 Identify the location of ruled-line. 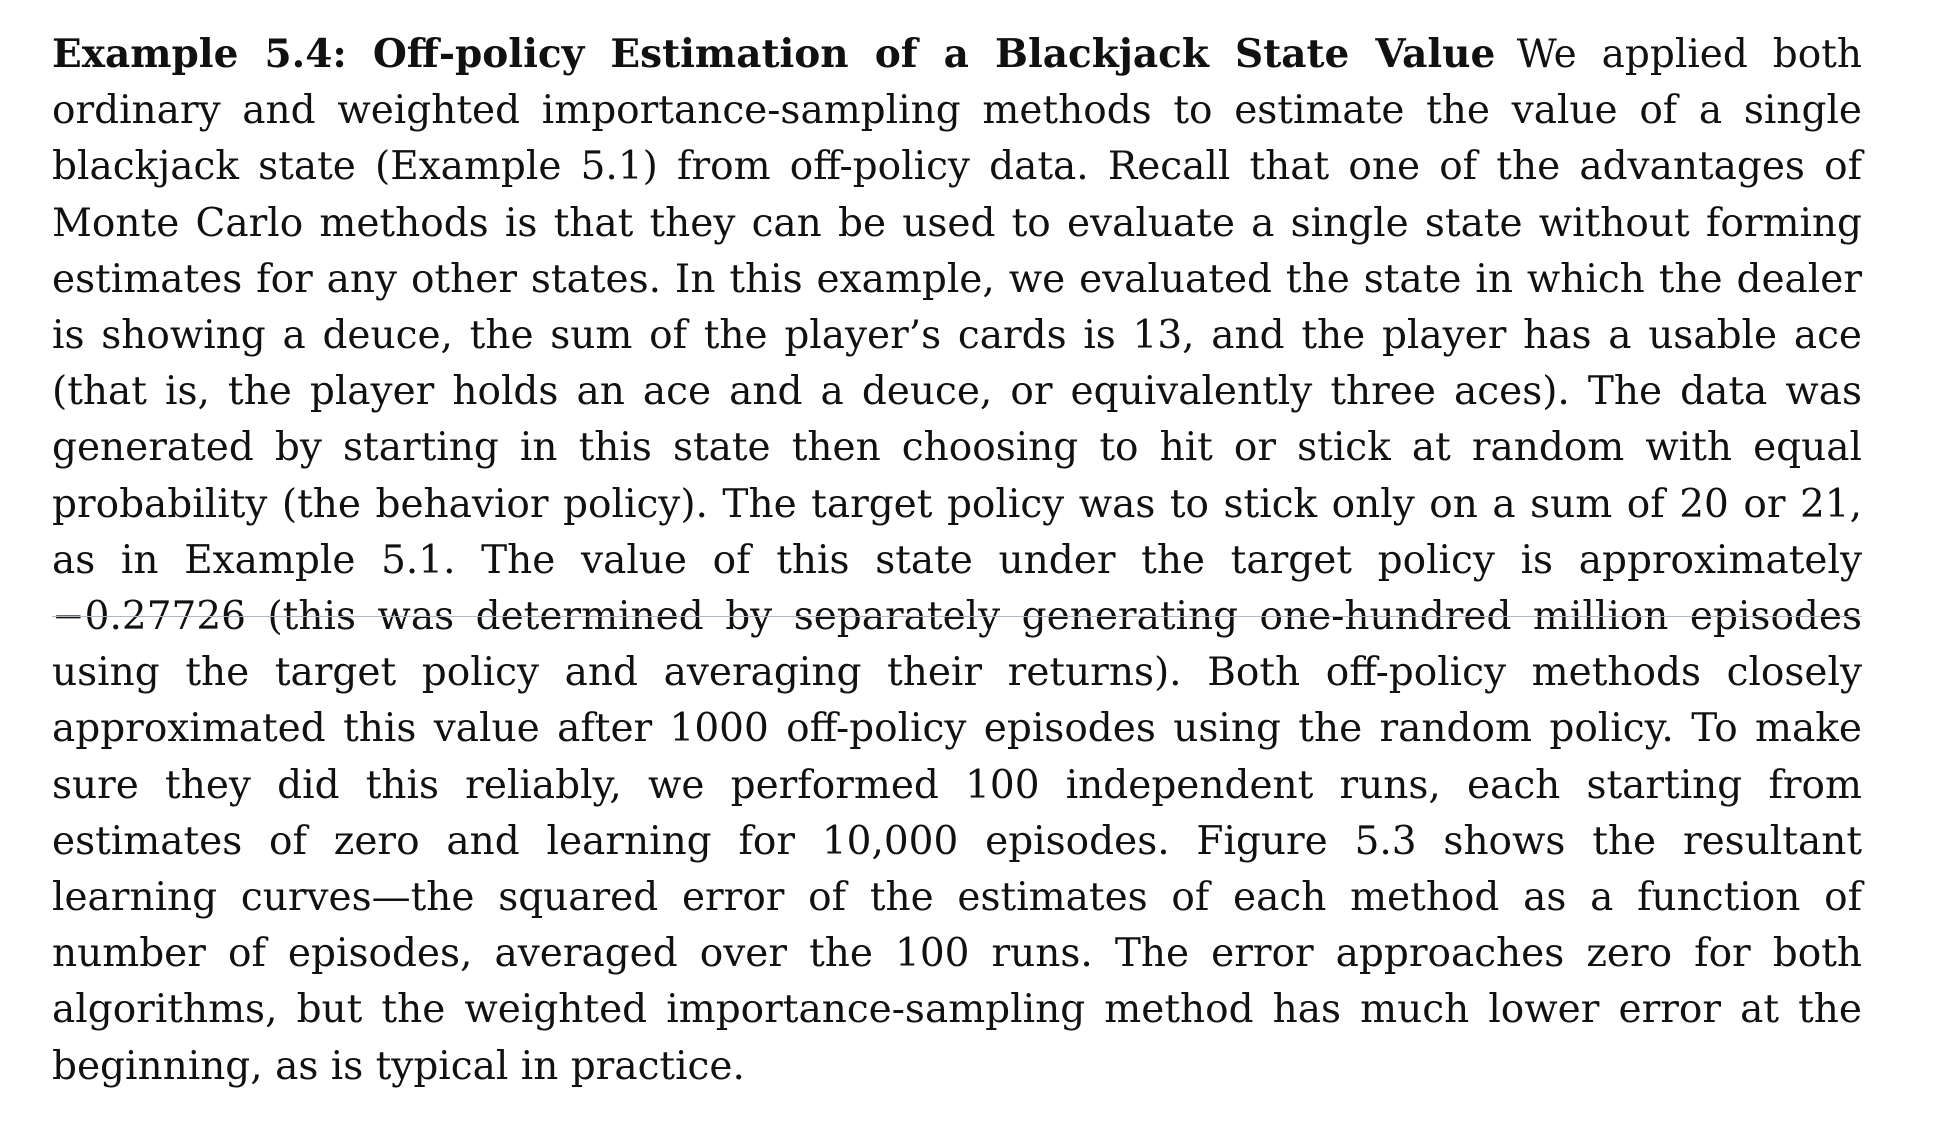
(957, 616).